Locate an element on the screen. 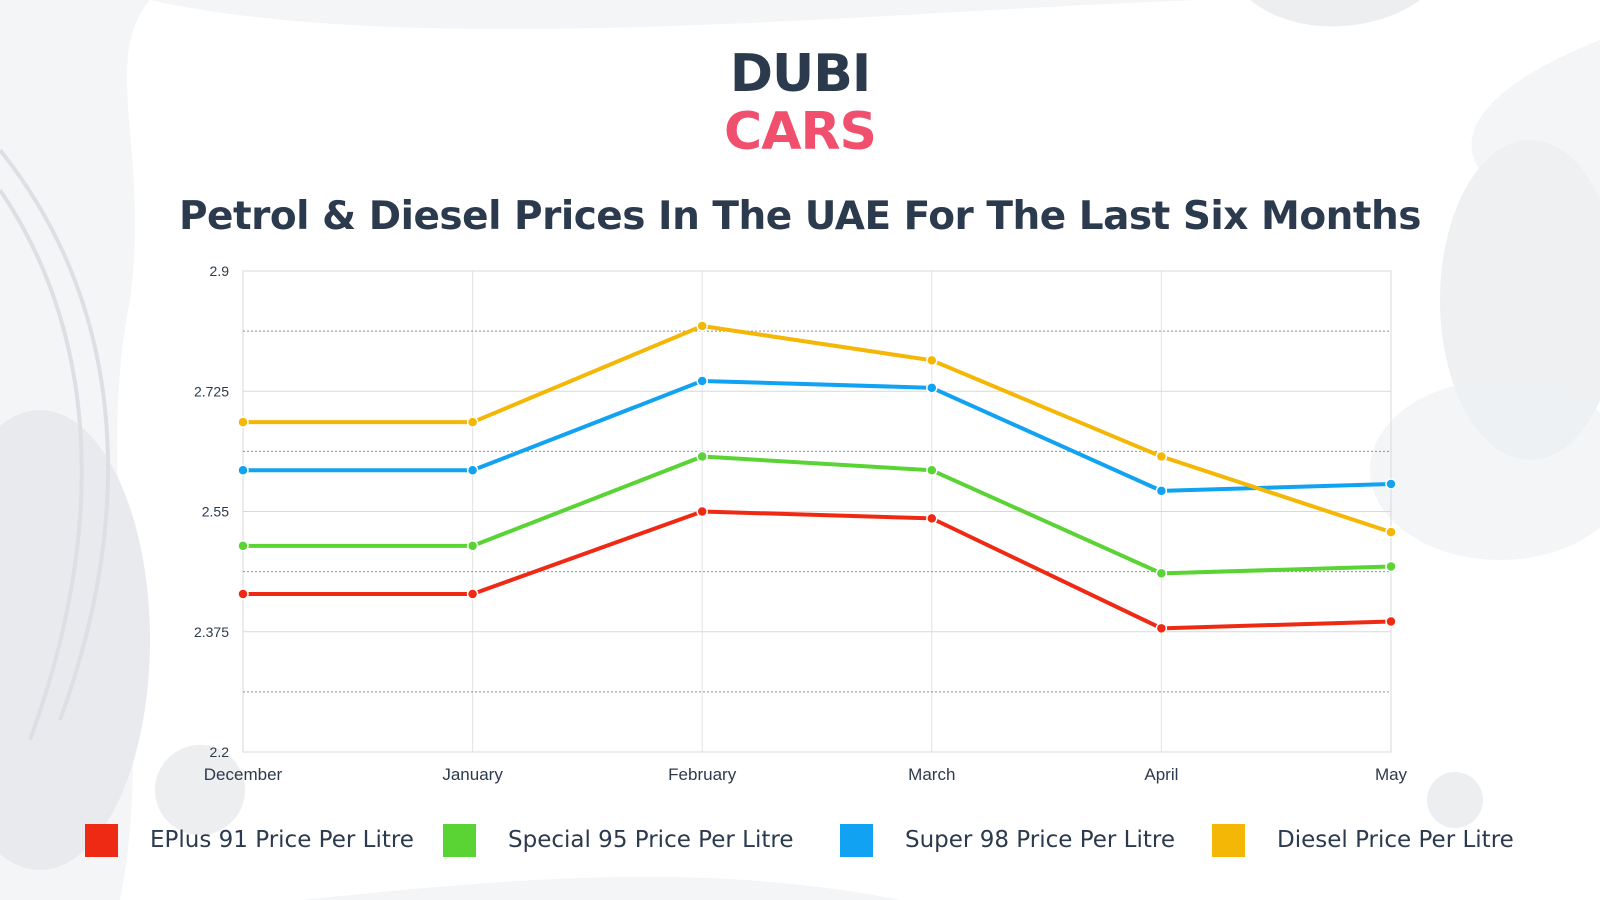 The image size is (1600, 900). legend-swatch-diesel is located at coordinates (1228, 840).